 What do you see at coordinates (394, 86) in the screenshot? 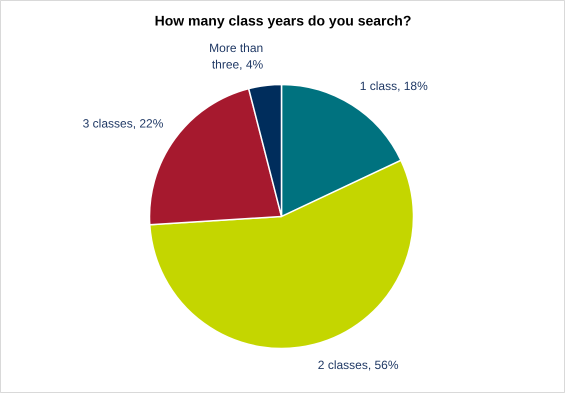
I see `slice-label: 1 class, 18%` at bounding box center [394, 86].